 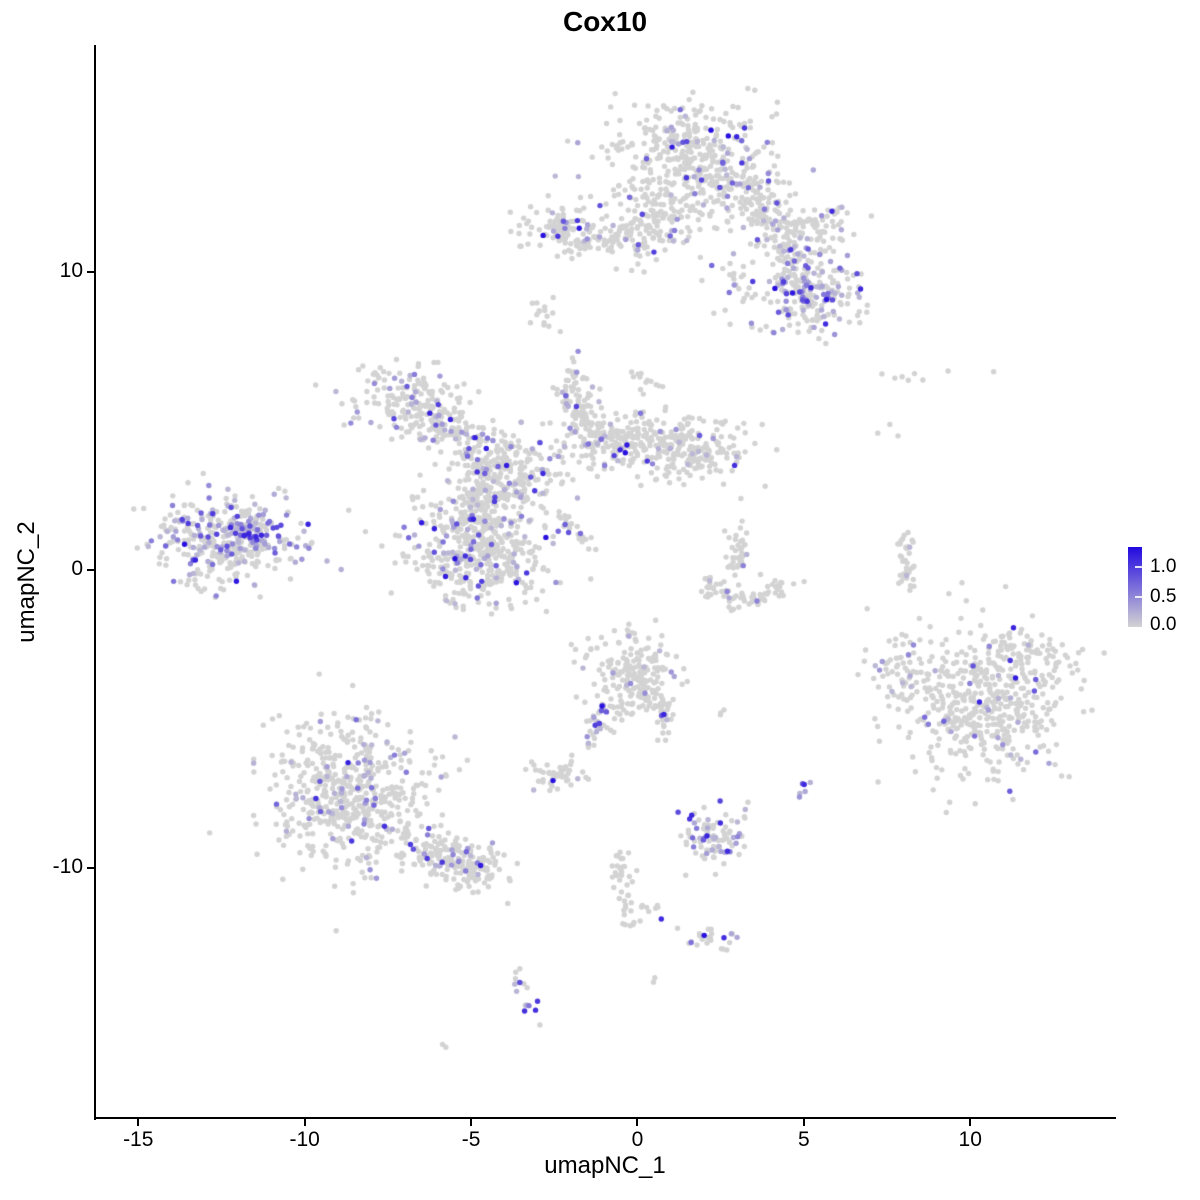 What do you see at coordinates (1135, 587) in the screenshot?
I see `legend-gradient-bar` at bounding box center [1135, 587].